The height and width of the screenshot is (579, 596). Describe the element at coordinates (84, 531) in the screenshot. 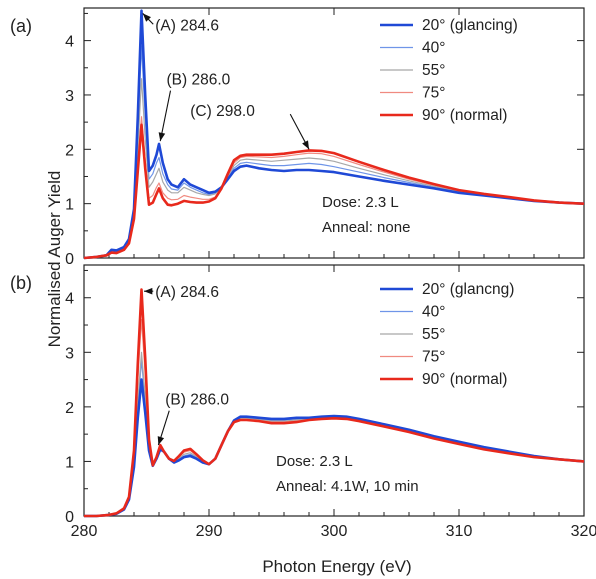

I see `x-tick-label: 280` at that location.